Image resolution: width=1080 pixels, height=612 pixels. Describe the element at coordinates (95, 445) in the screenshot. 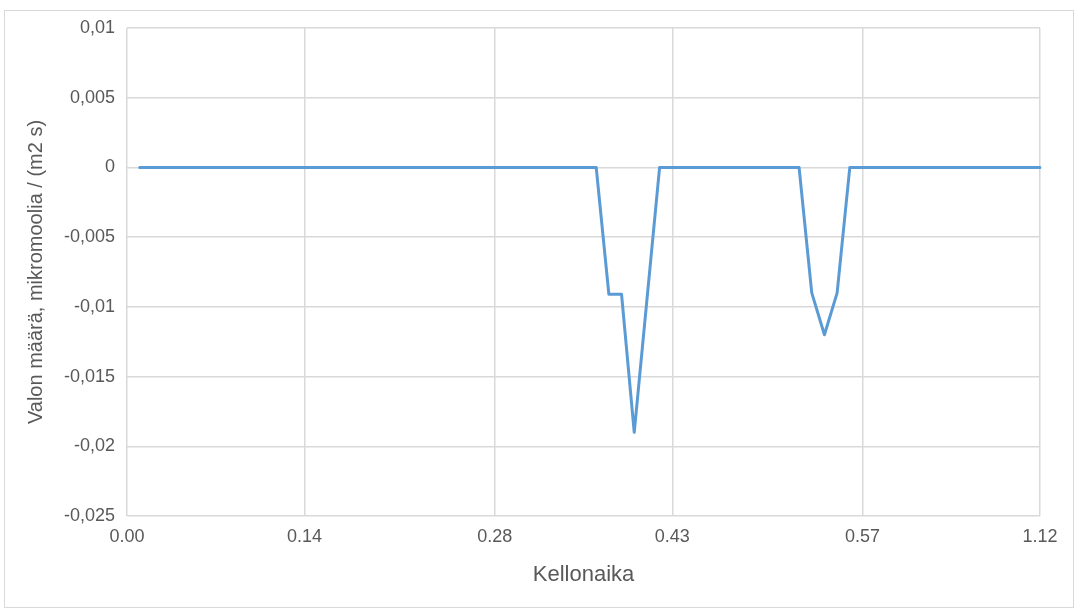

I see `y-tick-label: -0,02` at that location.